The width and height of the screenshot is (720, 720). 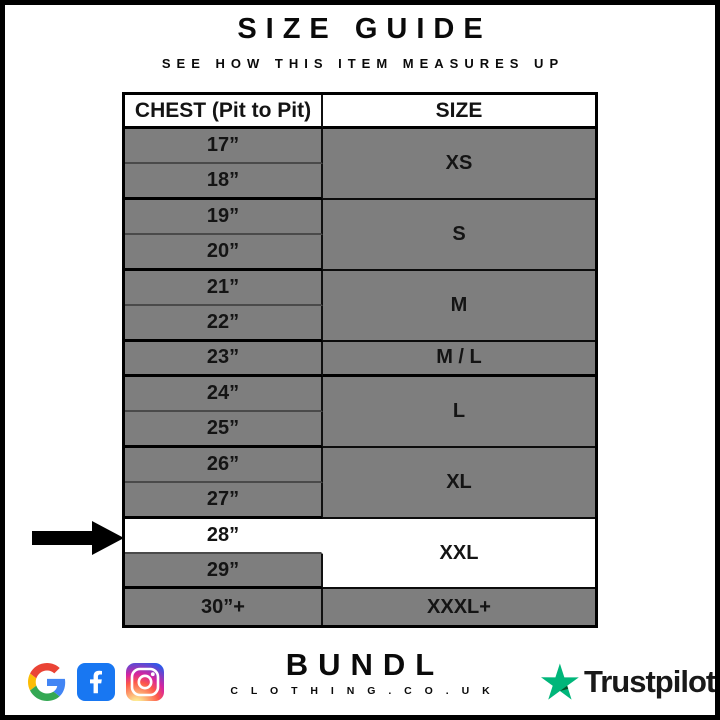 I want to click on instagram-icon, so click(x=145, y=682).